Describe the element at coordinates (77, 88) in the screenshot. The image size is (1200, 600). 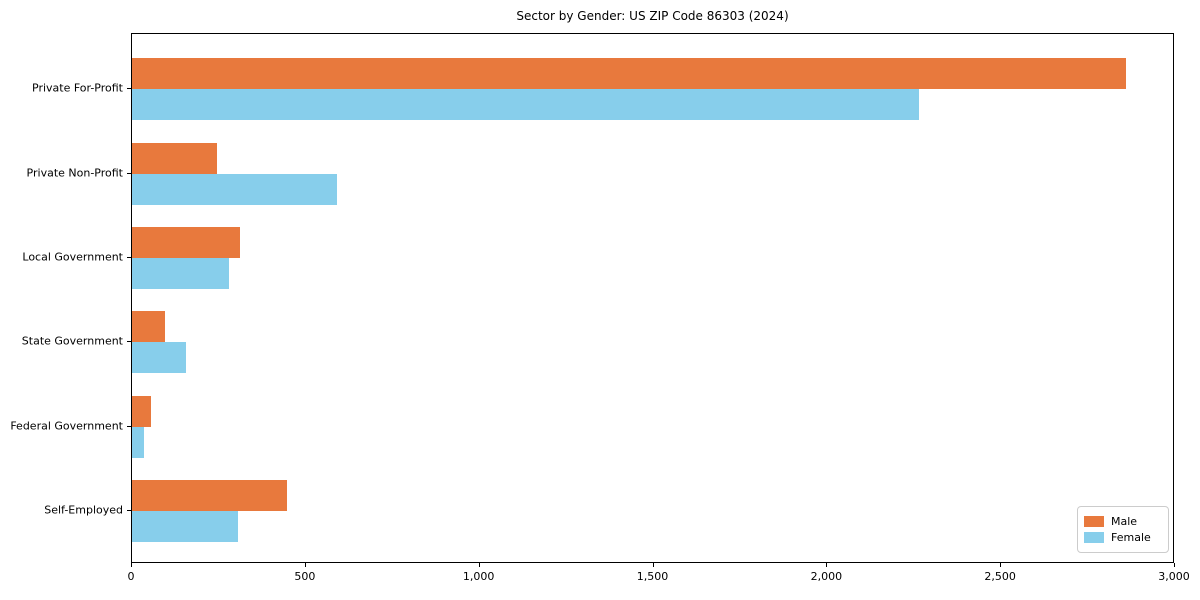
I see `y-tick-label: Private For-Profit` at that location.